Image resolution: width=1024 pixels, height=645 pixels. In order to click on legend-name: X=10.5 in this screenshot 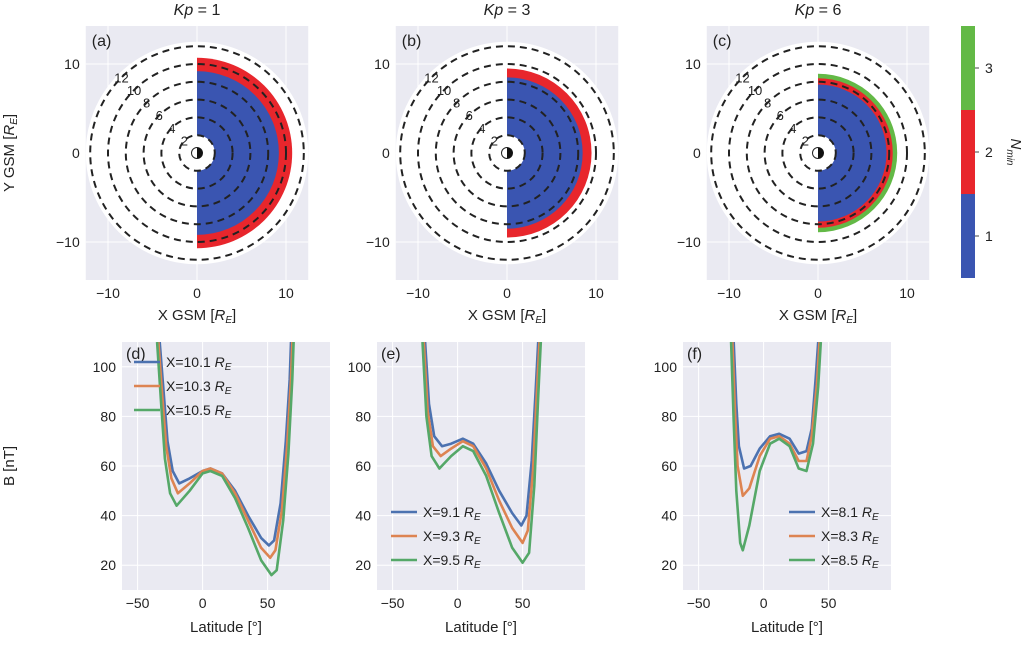, I will do `click(190, 410)`.